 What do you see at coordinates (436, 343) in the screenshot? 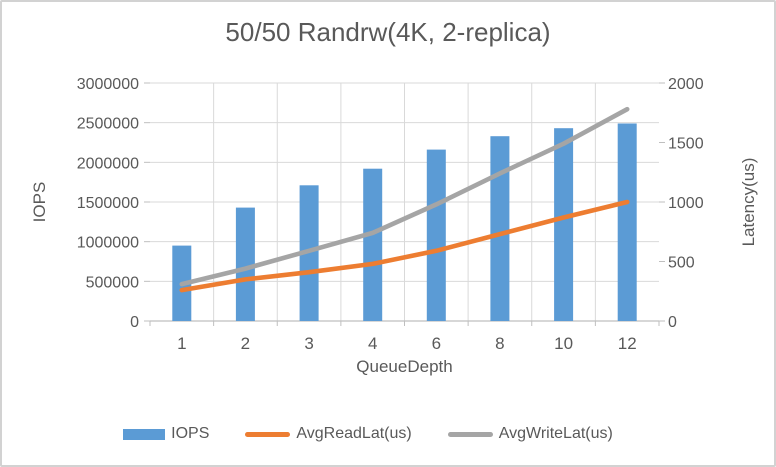
I see `x-axis-tick-label: 6` at bounding box center [436, 343].